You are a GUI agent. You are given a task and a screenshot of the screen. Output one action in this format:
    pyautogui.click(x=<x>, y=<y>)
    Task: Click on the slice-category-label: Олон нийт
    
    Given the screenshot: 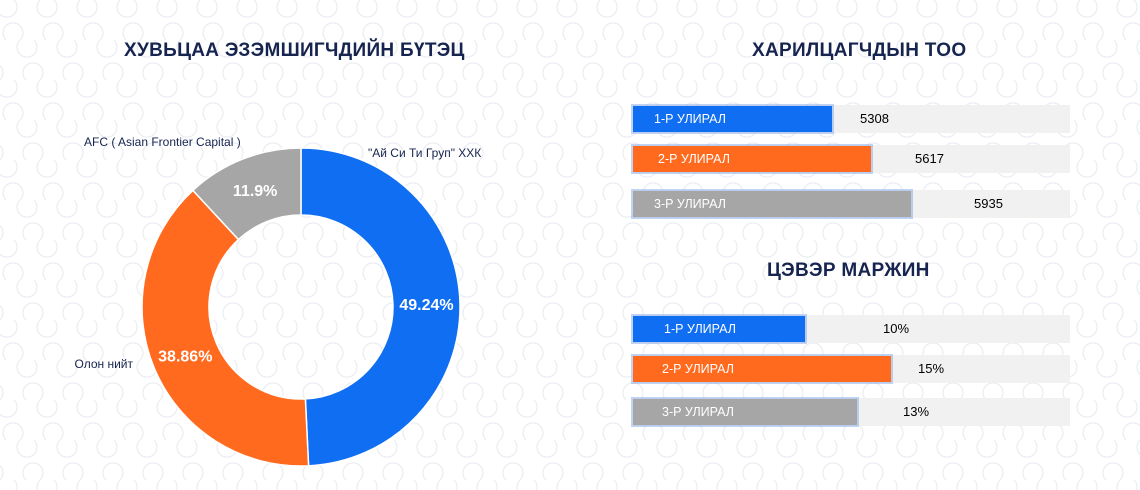 What is the action you would take?
    pyautogui.click(x=104, y=364)
    